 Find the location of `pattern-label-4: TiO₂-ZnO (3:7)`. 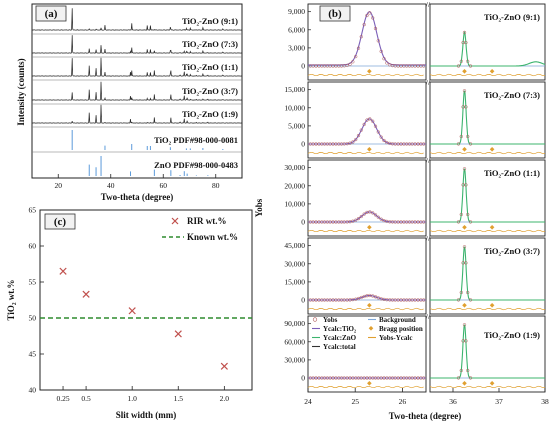

pattern-label-4: TiO₂-ZnO (3:7) is located at coordinates (210, 91).